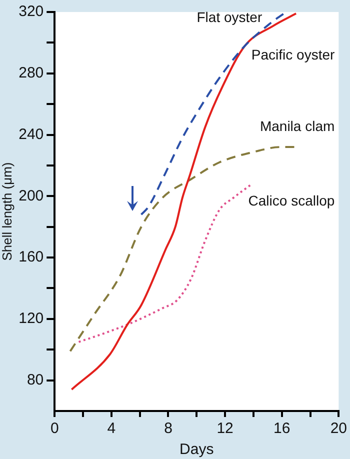 Image resolution: width=350 pixels, height=459 pixels. Describe the element at coordinates (291, 200) in the screenshot. I see `series-label: Calico scallop` at that location.